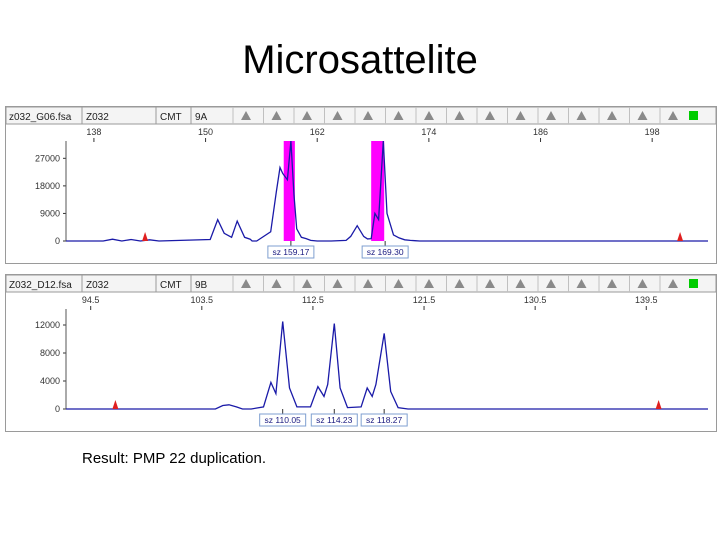 This screenshot has width=720, height=540. What do you see at coordinates (93, 132) in the screenshot?
I see `x-tick-label: 138` at bounding box center [93, 132].